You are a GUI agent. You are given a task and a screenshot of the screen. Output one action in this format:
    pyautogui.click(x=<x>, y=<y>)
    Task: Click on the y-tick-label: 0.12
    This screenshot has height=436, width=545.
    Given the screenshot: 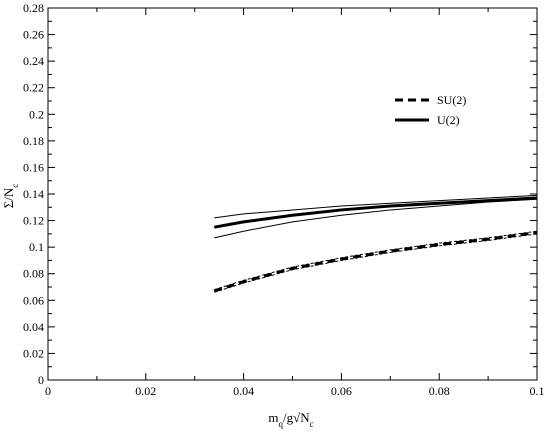 What is the action you would take?
    pyautogui.click(x=33, y=221)
    